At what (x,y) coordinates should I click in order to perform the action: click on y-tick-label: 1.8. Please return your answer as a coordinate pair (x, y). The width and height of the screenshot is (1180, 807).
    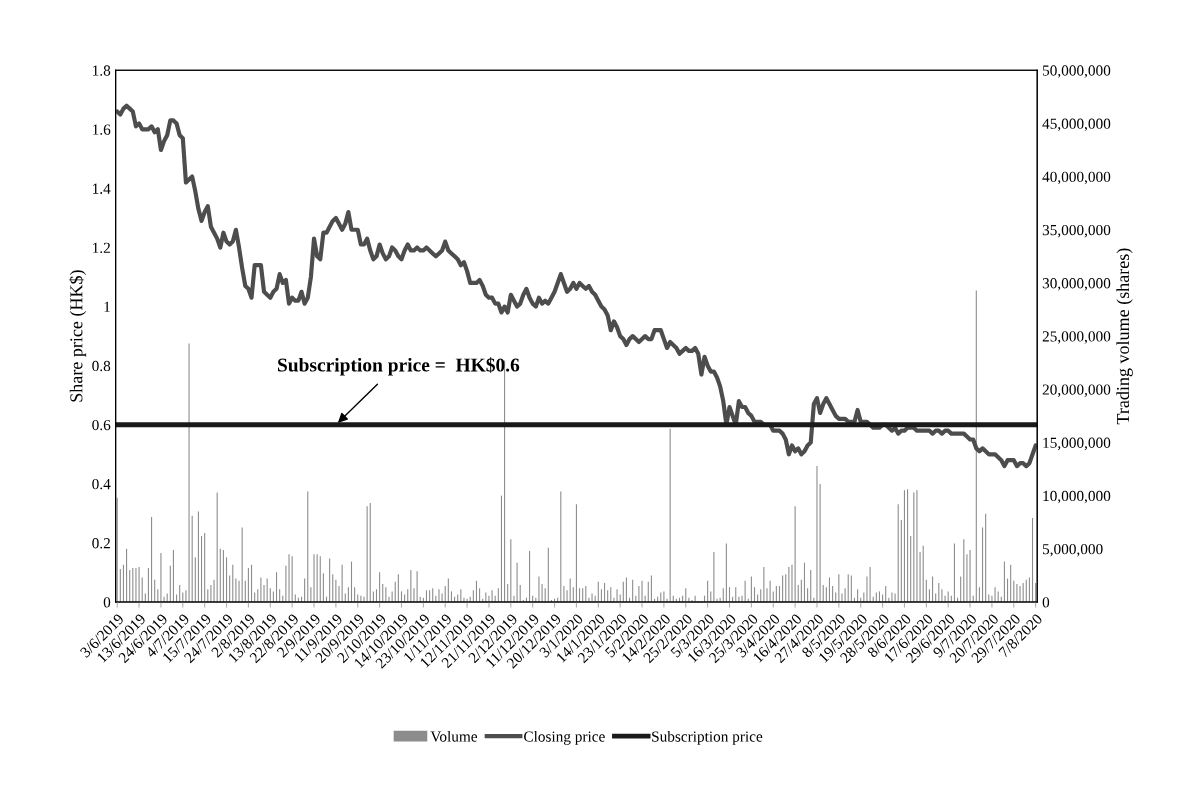
    Looking at the image, I should click on (102, 70).